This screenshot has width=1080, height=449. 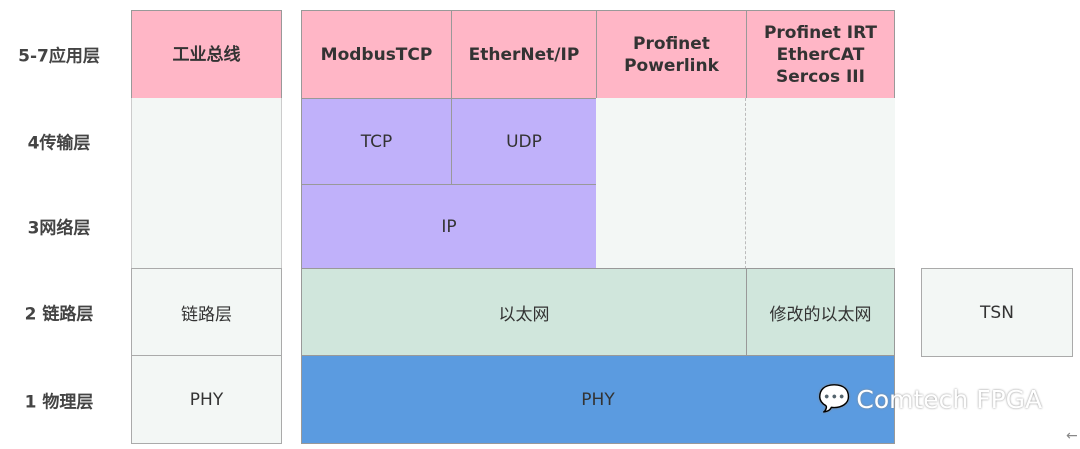 I want to click on fieldbus-app: 工业总线, so click(x=206, y=54).